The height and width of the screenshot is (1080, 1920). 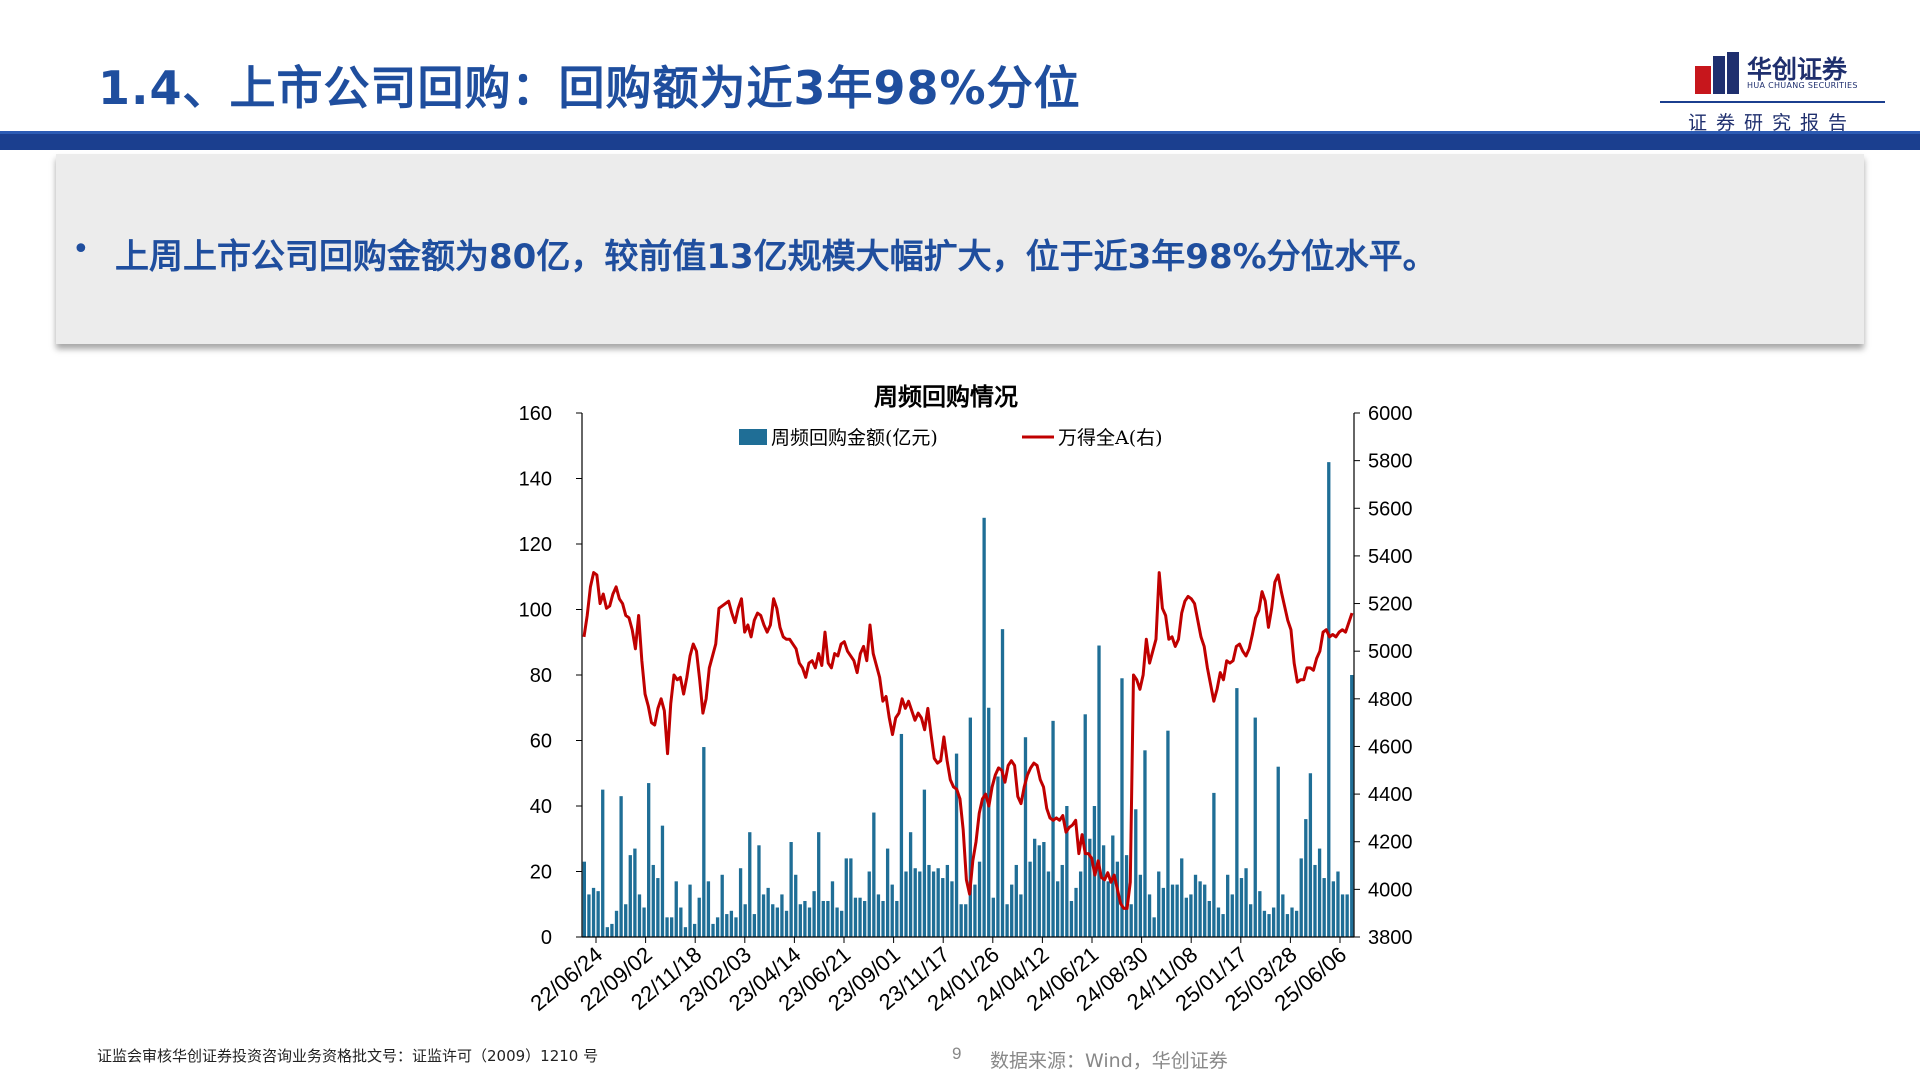 I want to click on left-tick-label: 60, so click(x=541, y=742).